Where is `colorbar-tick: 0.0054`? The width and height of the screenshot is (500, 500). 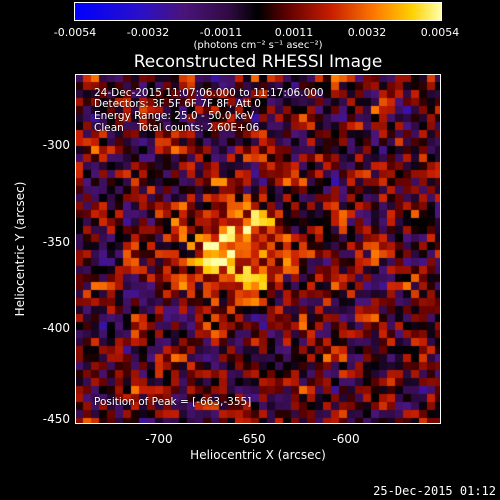
colorbar-tick: 0.0054 is located at coordinates (440, 32).